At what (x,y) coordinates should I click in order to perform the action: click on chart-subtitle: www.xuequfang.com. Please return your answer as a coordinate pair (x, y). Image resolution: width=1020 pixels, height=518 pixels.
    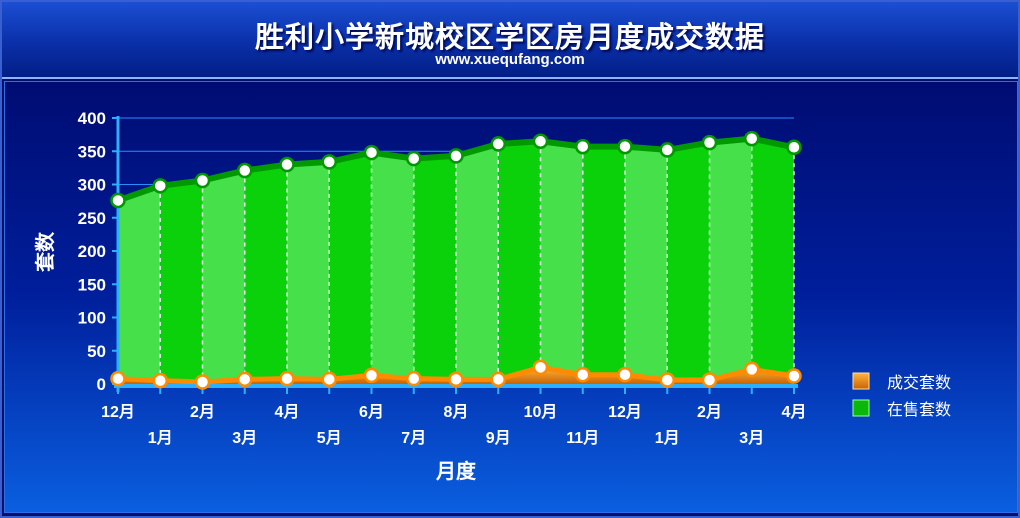
    Looking at the image, I should click on (510, 59).